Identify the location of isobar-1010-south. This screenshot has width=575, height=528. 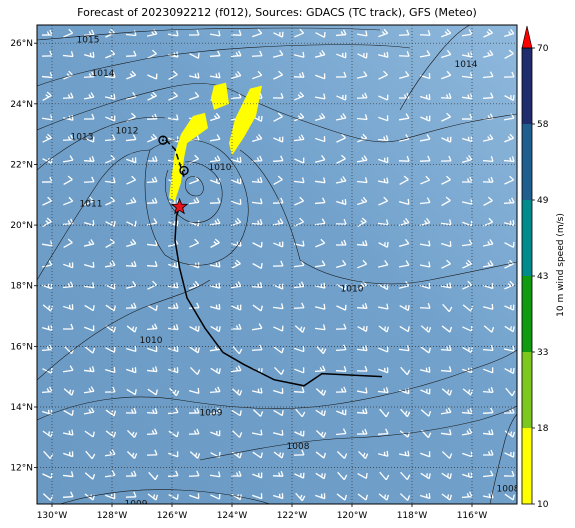
(124, 330).